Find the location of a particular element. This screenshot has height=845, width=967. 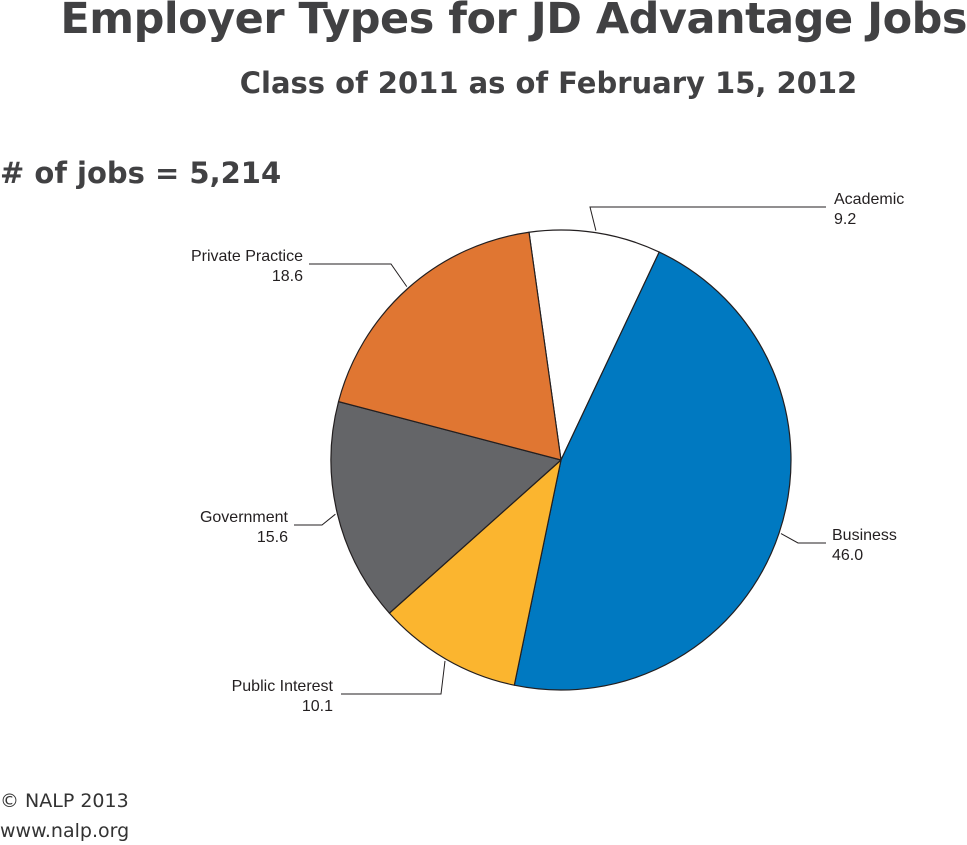

copyright-text: © NALP 2013 is located at coordinates (64, 801).